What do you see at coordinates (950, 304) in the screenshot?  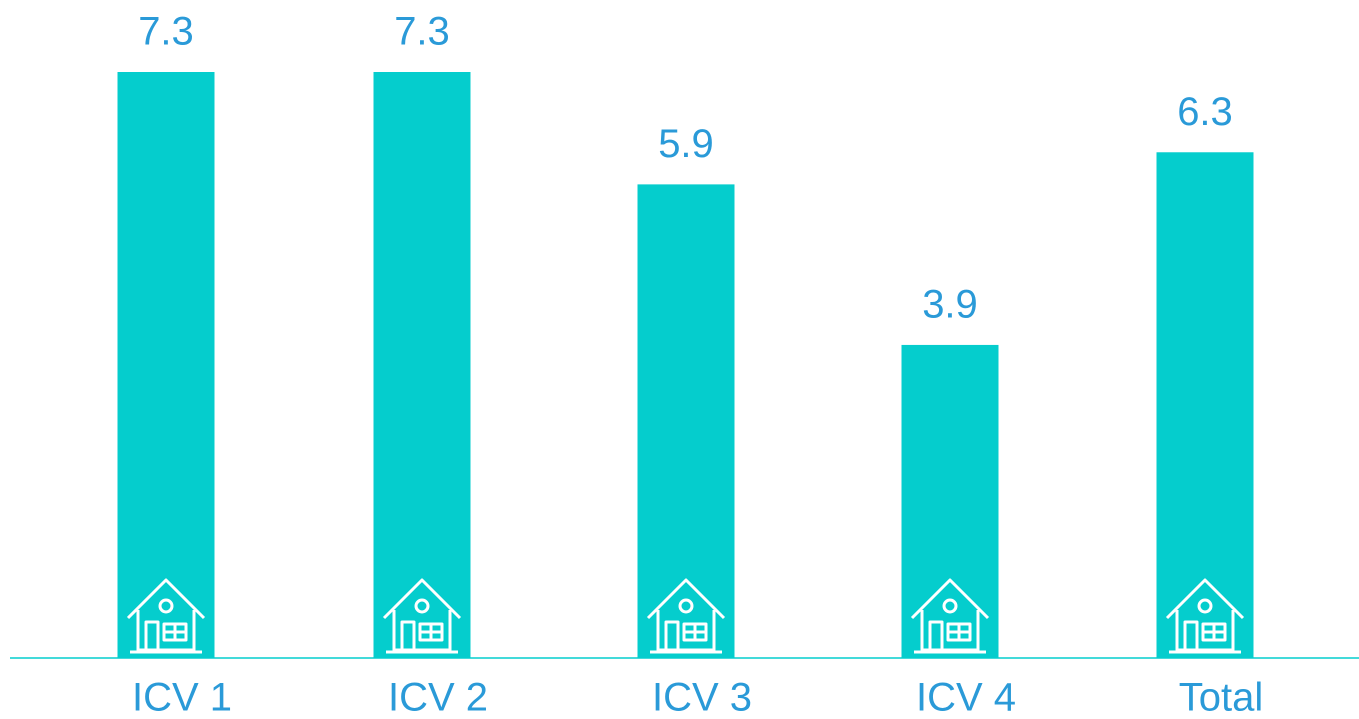 I see `value-label: 3.9` at bounding box center [950, 304].